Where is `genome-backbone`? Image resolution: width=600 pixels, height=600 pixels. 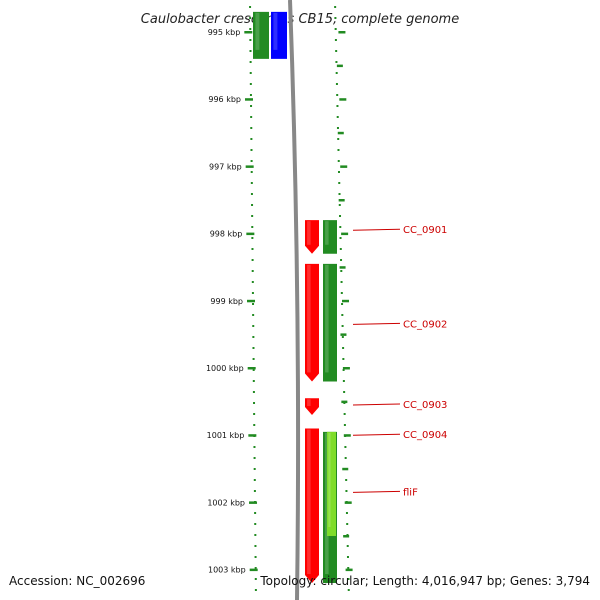
genome-backbone is located at coordinates (294, 300).